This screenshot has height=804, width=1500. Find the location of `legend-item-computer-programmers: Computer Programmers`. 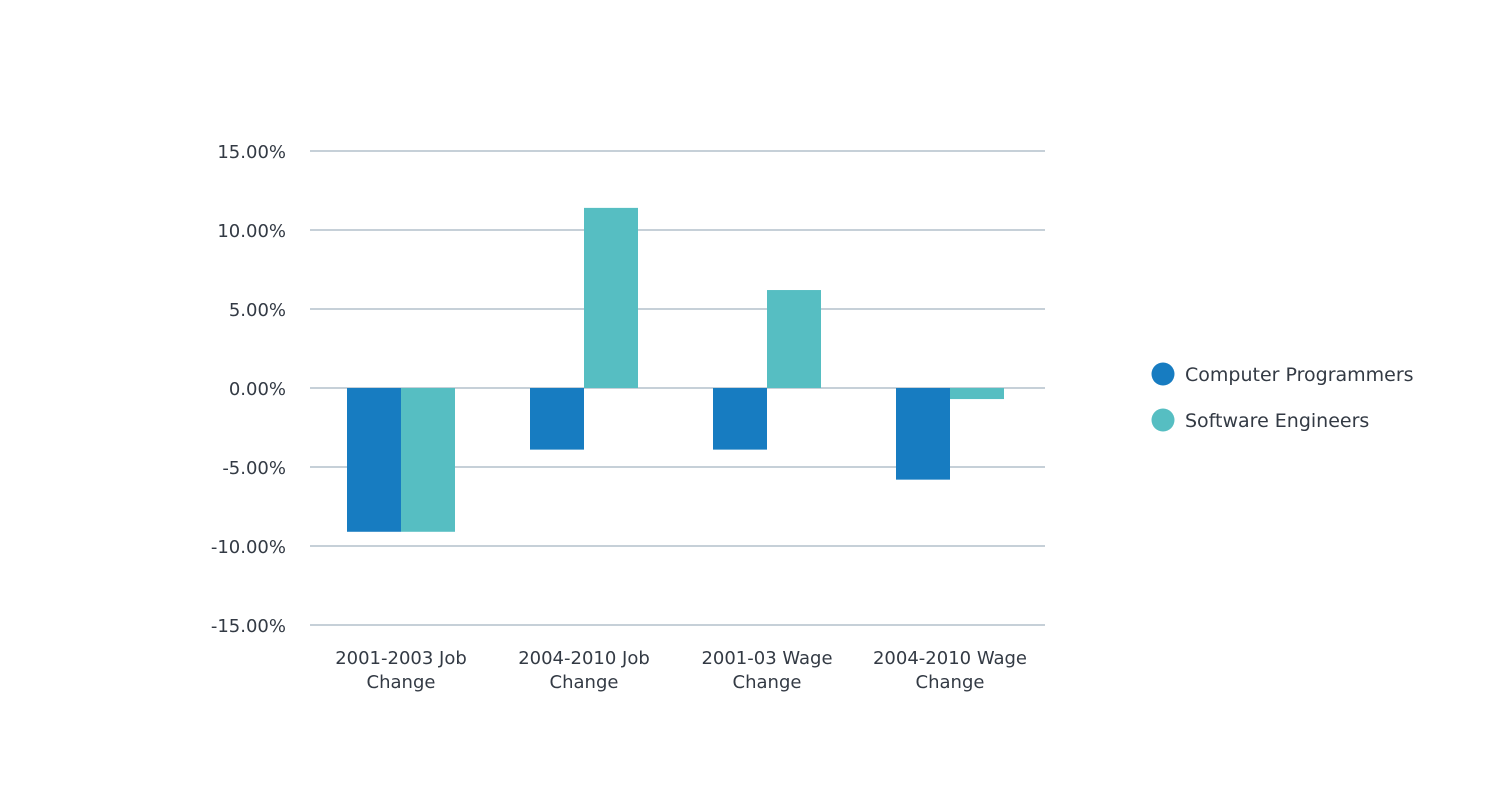

legend-item-computer-programmers: Computer Programmers is located at coordinates (1282, 374).